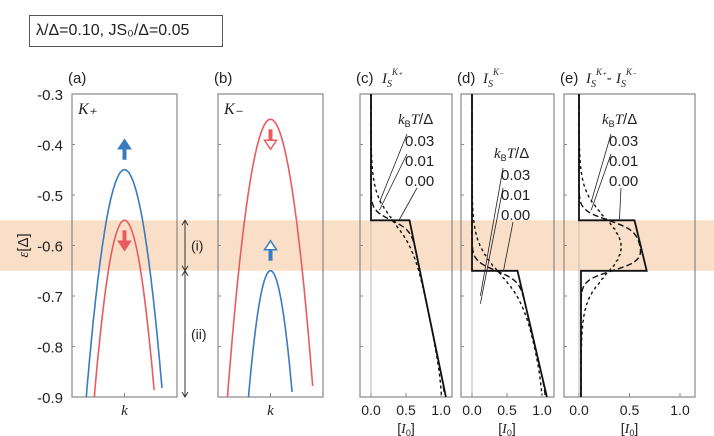 The width and height of the screenshot is (714, 436). Describe the element at coordinates (23, 245) in the screenshot. I see `y-axis-label: ε[Δ]` at that location.